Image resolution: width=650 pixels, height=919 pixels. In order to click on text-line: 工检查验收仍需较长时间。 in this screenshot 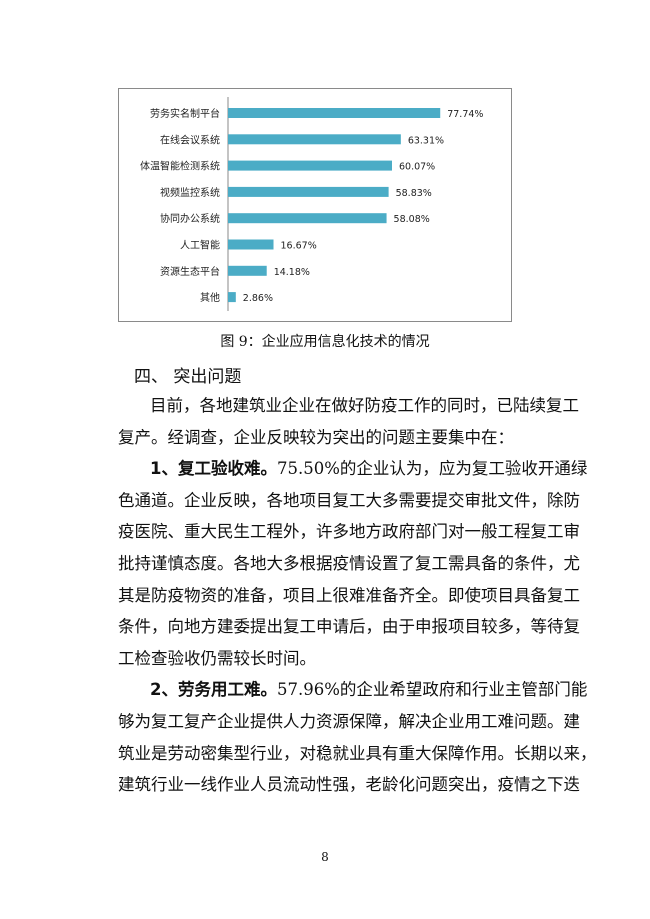, I will do `click(325, 659)`.